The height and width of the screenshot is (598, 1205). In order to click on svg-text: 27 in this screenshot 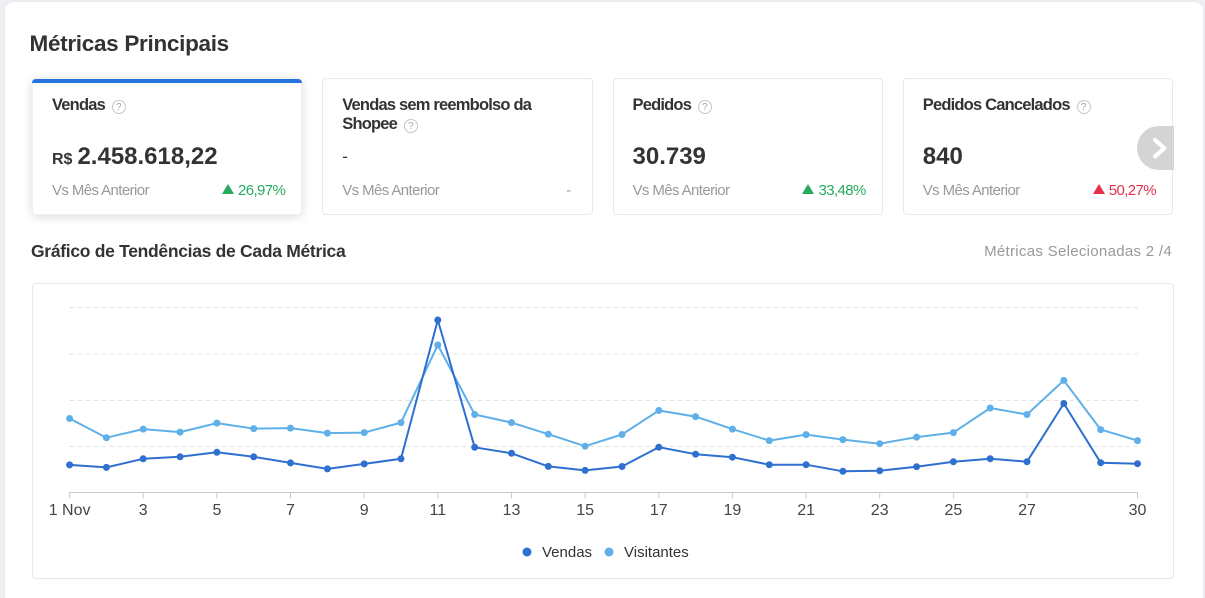, I will do `click(1027, 510)`.